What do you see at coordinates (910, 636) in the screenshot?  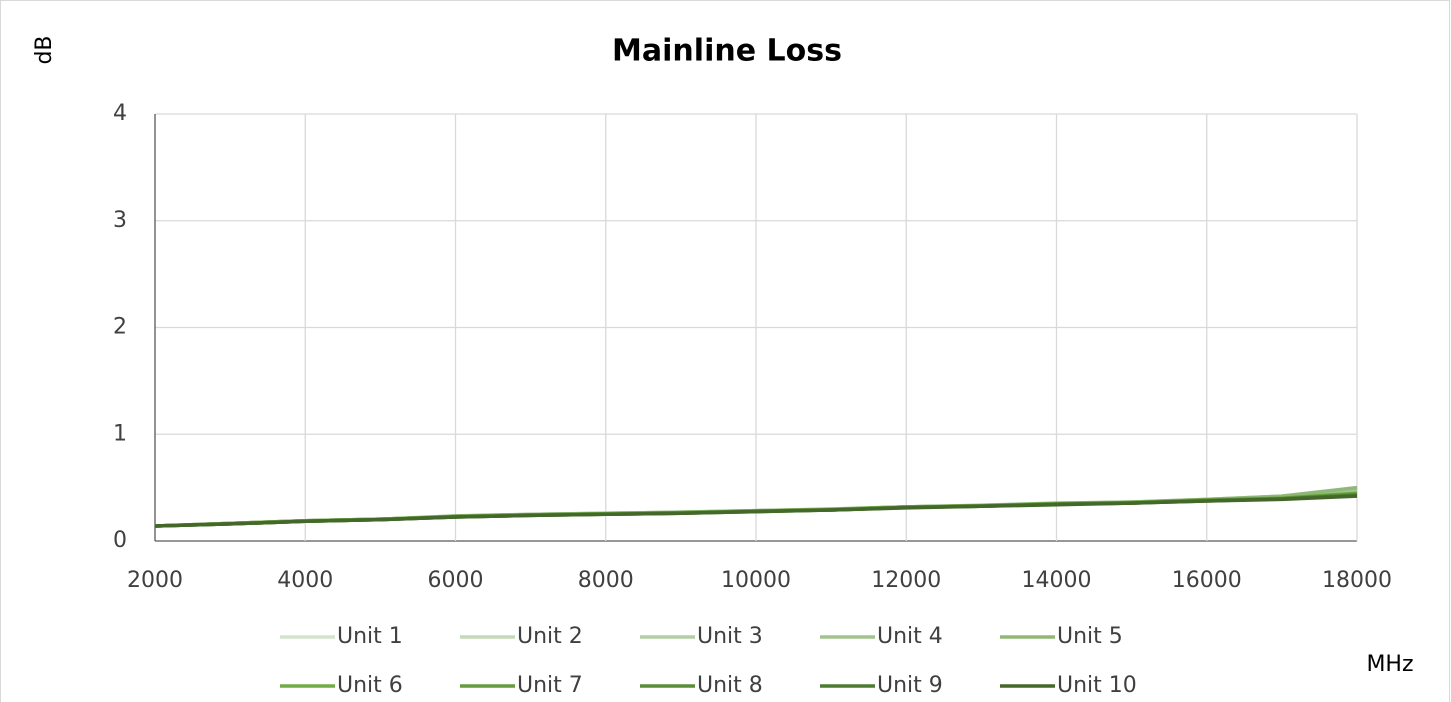 I see `legend-label: Unit 4` at bounding box center [910, 636].